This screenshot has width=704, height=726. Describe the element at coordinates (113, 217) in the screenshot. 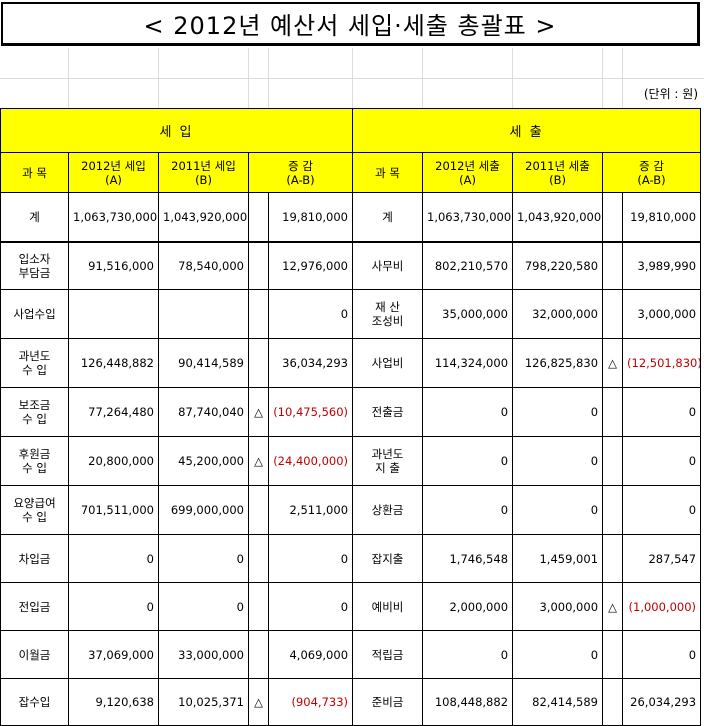

I see `revenue-2012-value: 1,063,730,000` at that location.